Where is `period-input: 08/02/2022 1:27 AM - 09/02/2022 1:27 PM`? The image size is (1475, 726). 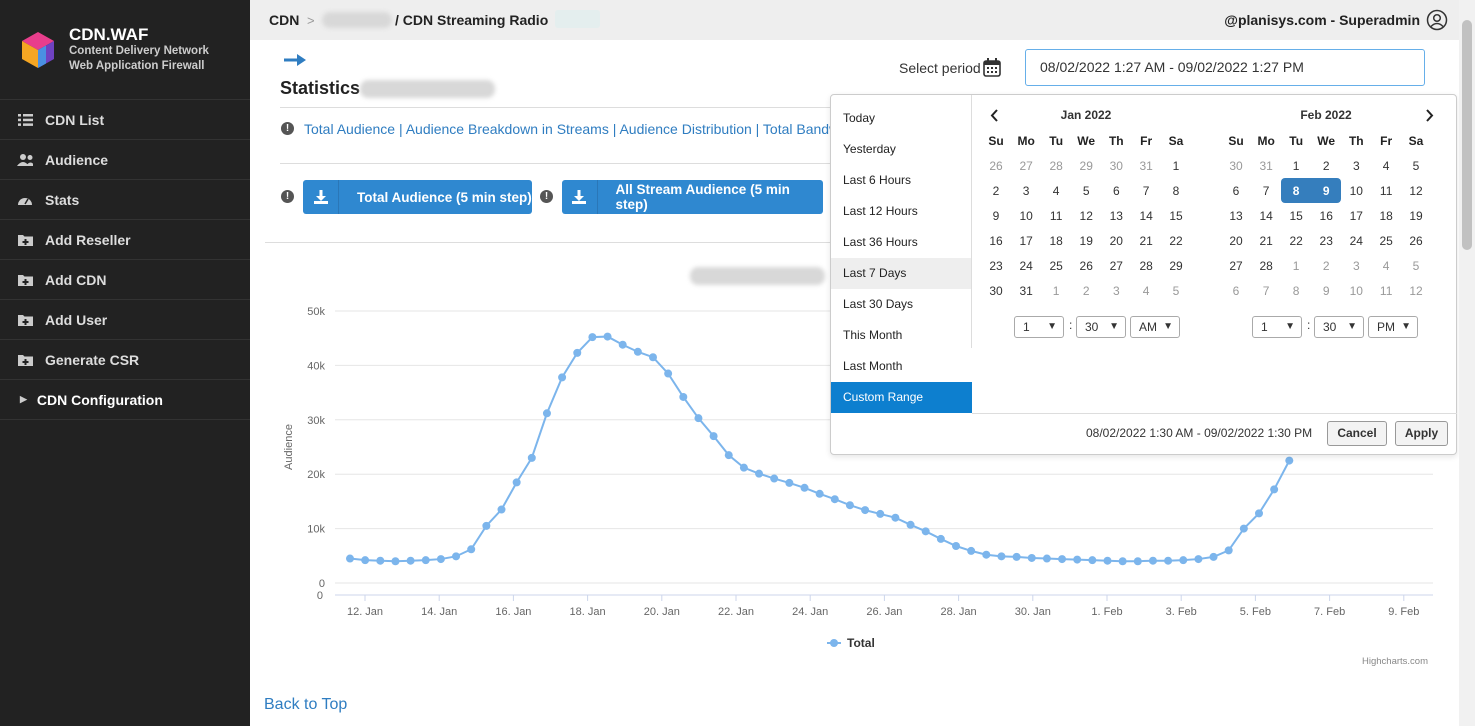 period-input: 08/02/2022 1:27 AM - 09/02/2022 1:27 PM is located at coordinates (1225, 67).